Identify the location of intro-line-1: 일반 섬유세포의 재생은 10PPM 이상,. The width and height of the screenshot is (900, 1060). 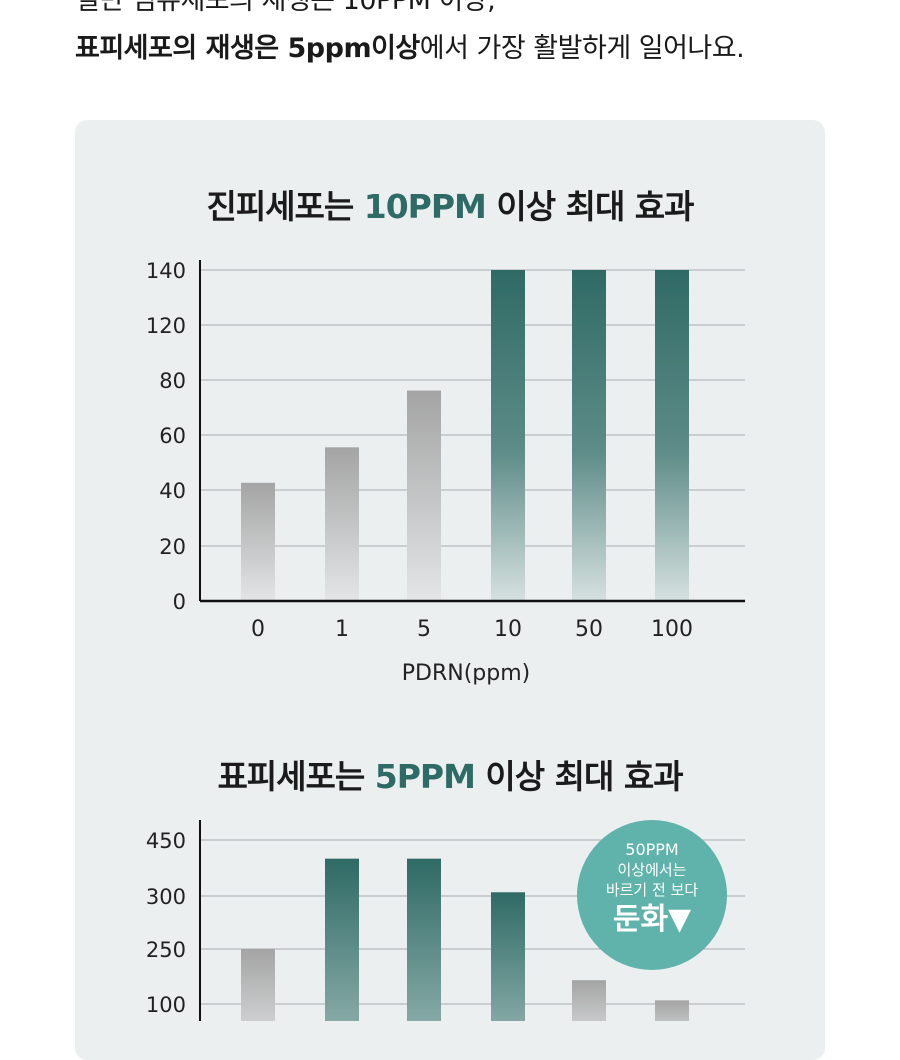
(285, 8).